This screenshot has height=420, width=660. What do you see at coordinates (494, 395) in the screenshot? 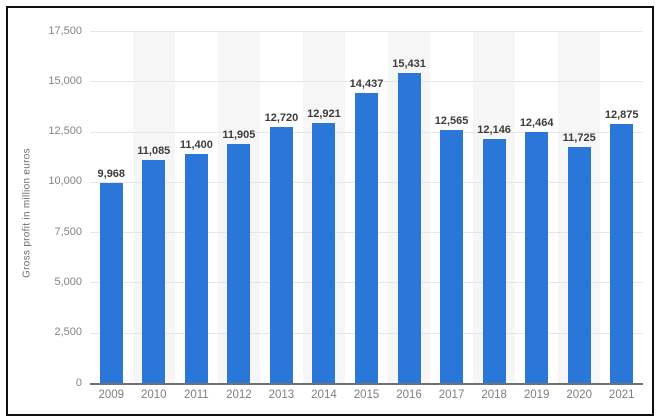
I see `x-tick-label-2018: 2018` at bounding box center [494, 395].